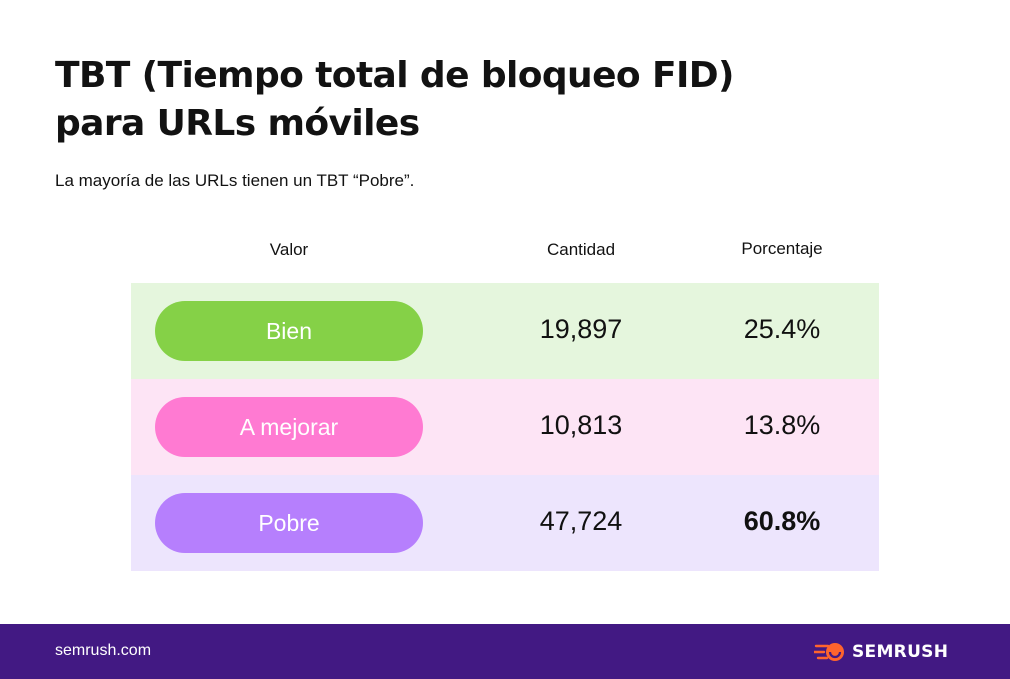  Describe the element at coordinates (505, 331) in the screenshot. I see `table-row-bien: Bien 19,897 25.4%` at that location.